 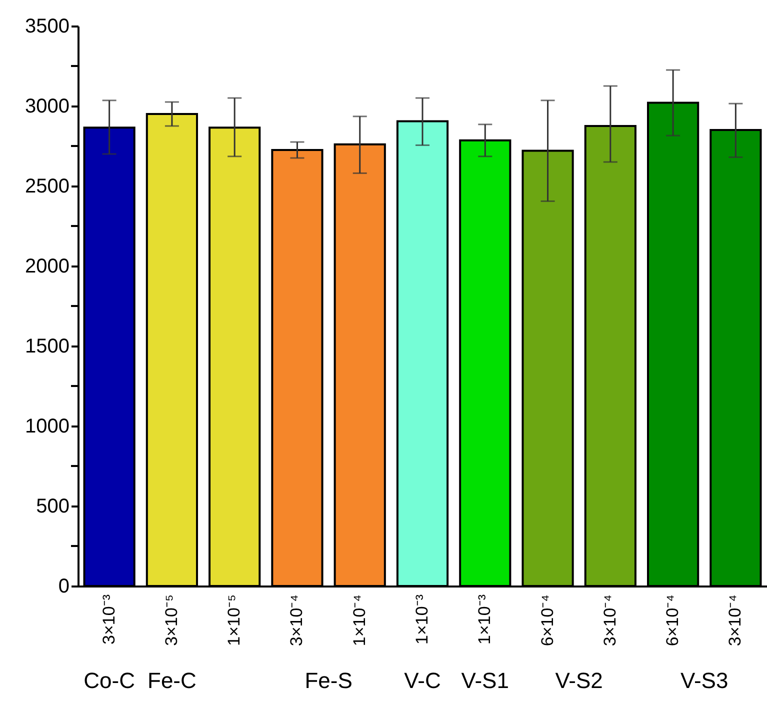 I want to click on text: V-S3, so click(x=704, y=681).